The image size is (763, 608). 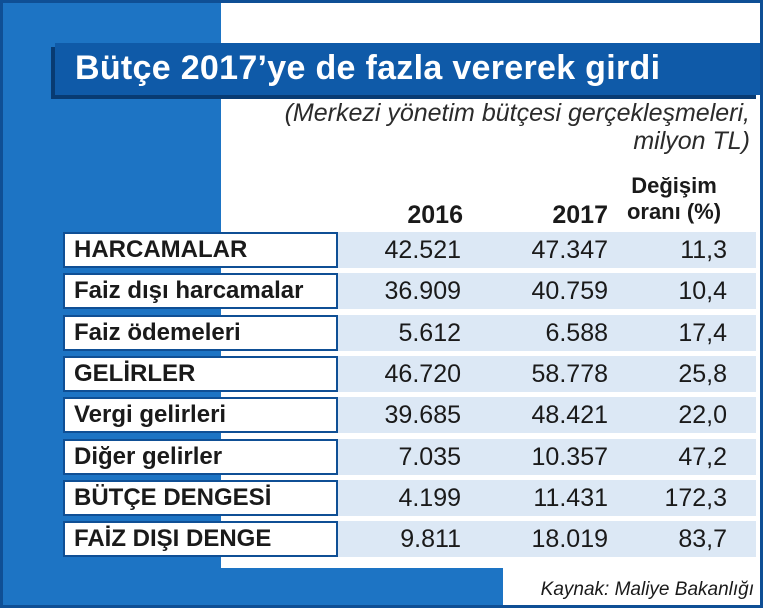 What do you see at coordinates (702, 291) in the screenshot?
I see `value-change: 10,4` at bounding box center [702, 291].